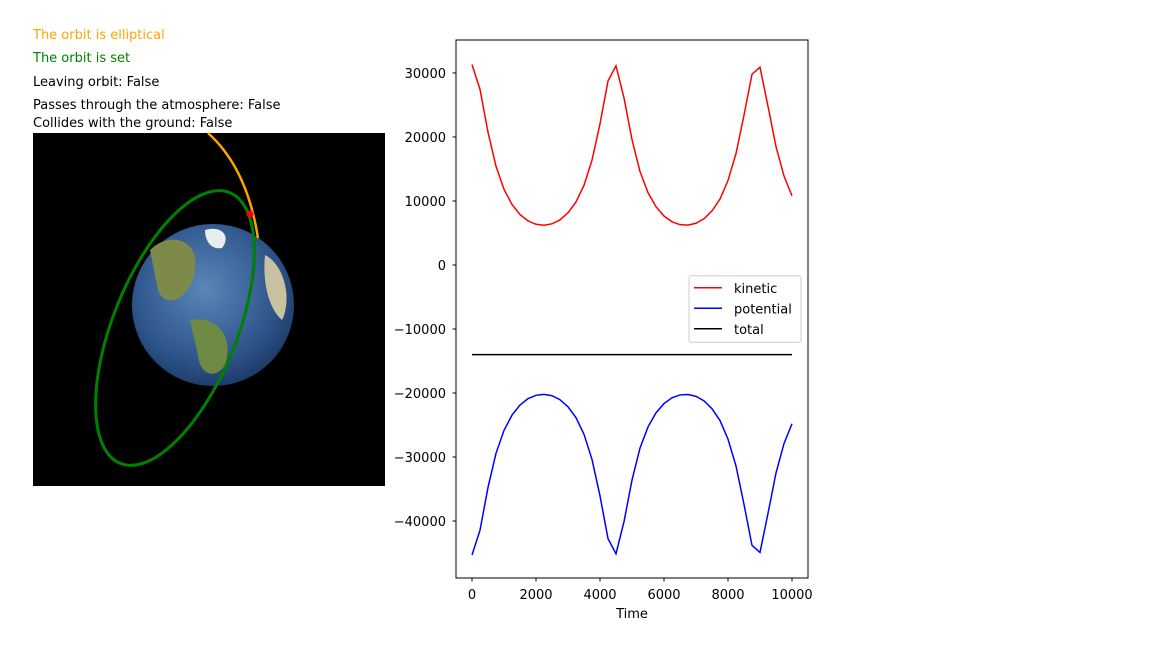  What do you see at coordinates (420, 330) in the screenshot?
I see `y-tick-label: −10000` at bounding box center [420, 330].